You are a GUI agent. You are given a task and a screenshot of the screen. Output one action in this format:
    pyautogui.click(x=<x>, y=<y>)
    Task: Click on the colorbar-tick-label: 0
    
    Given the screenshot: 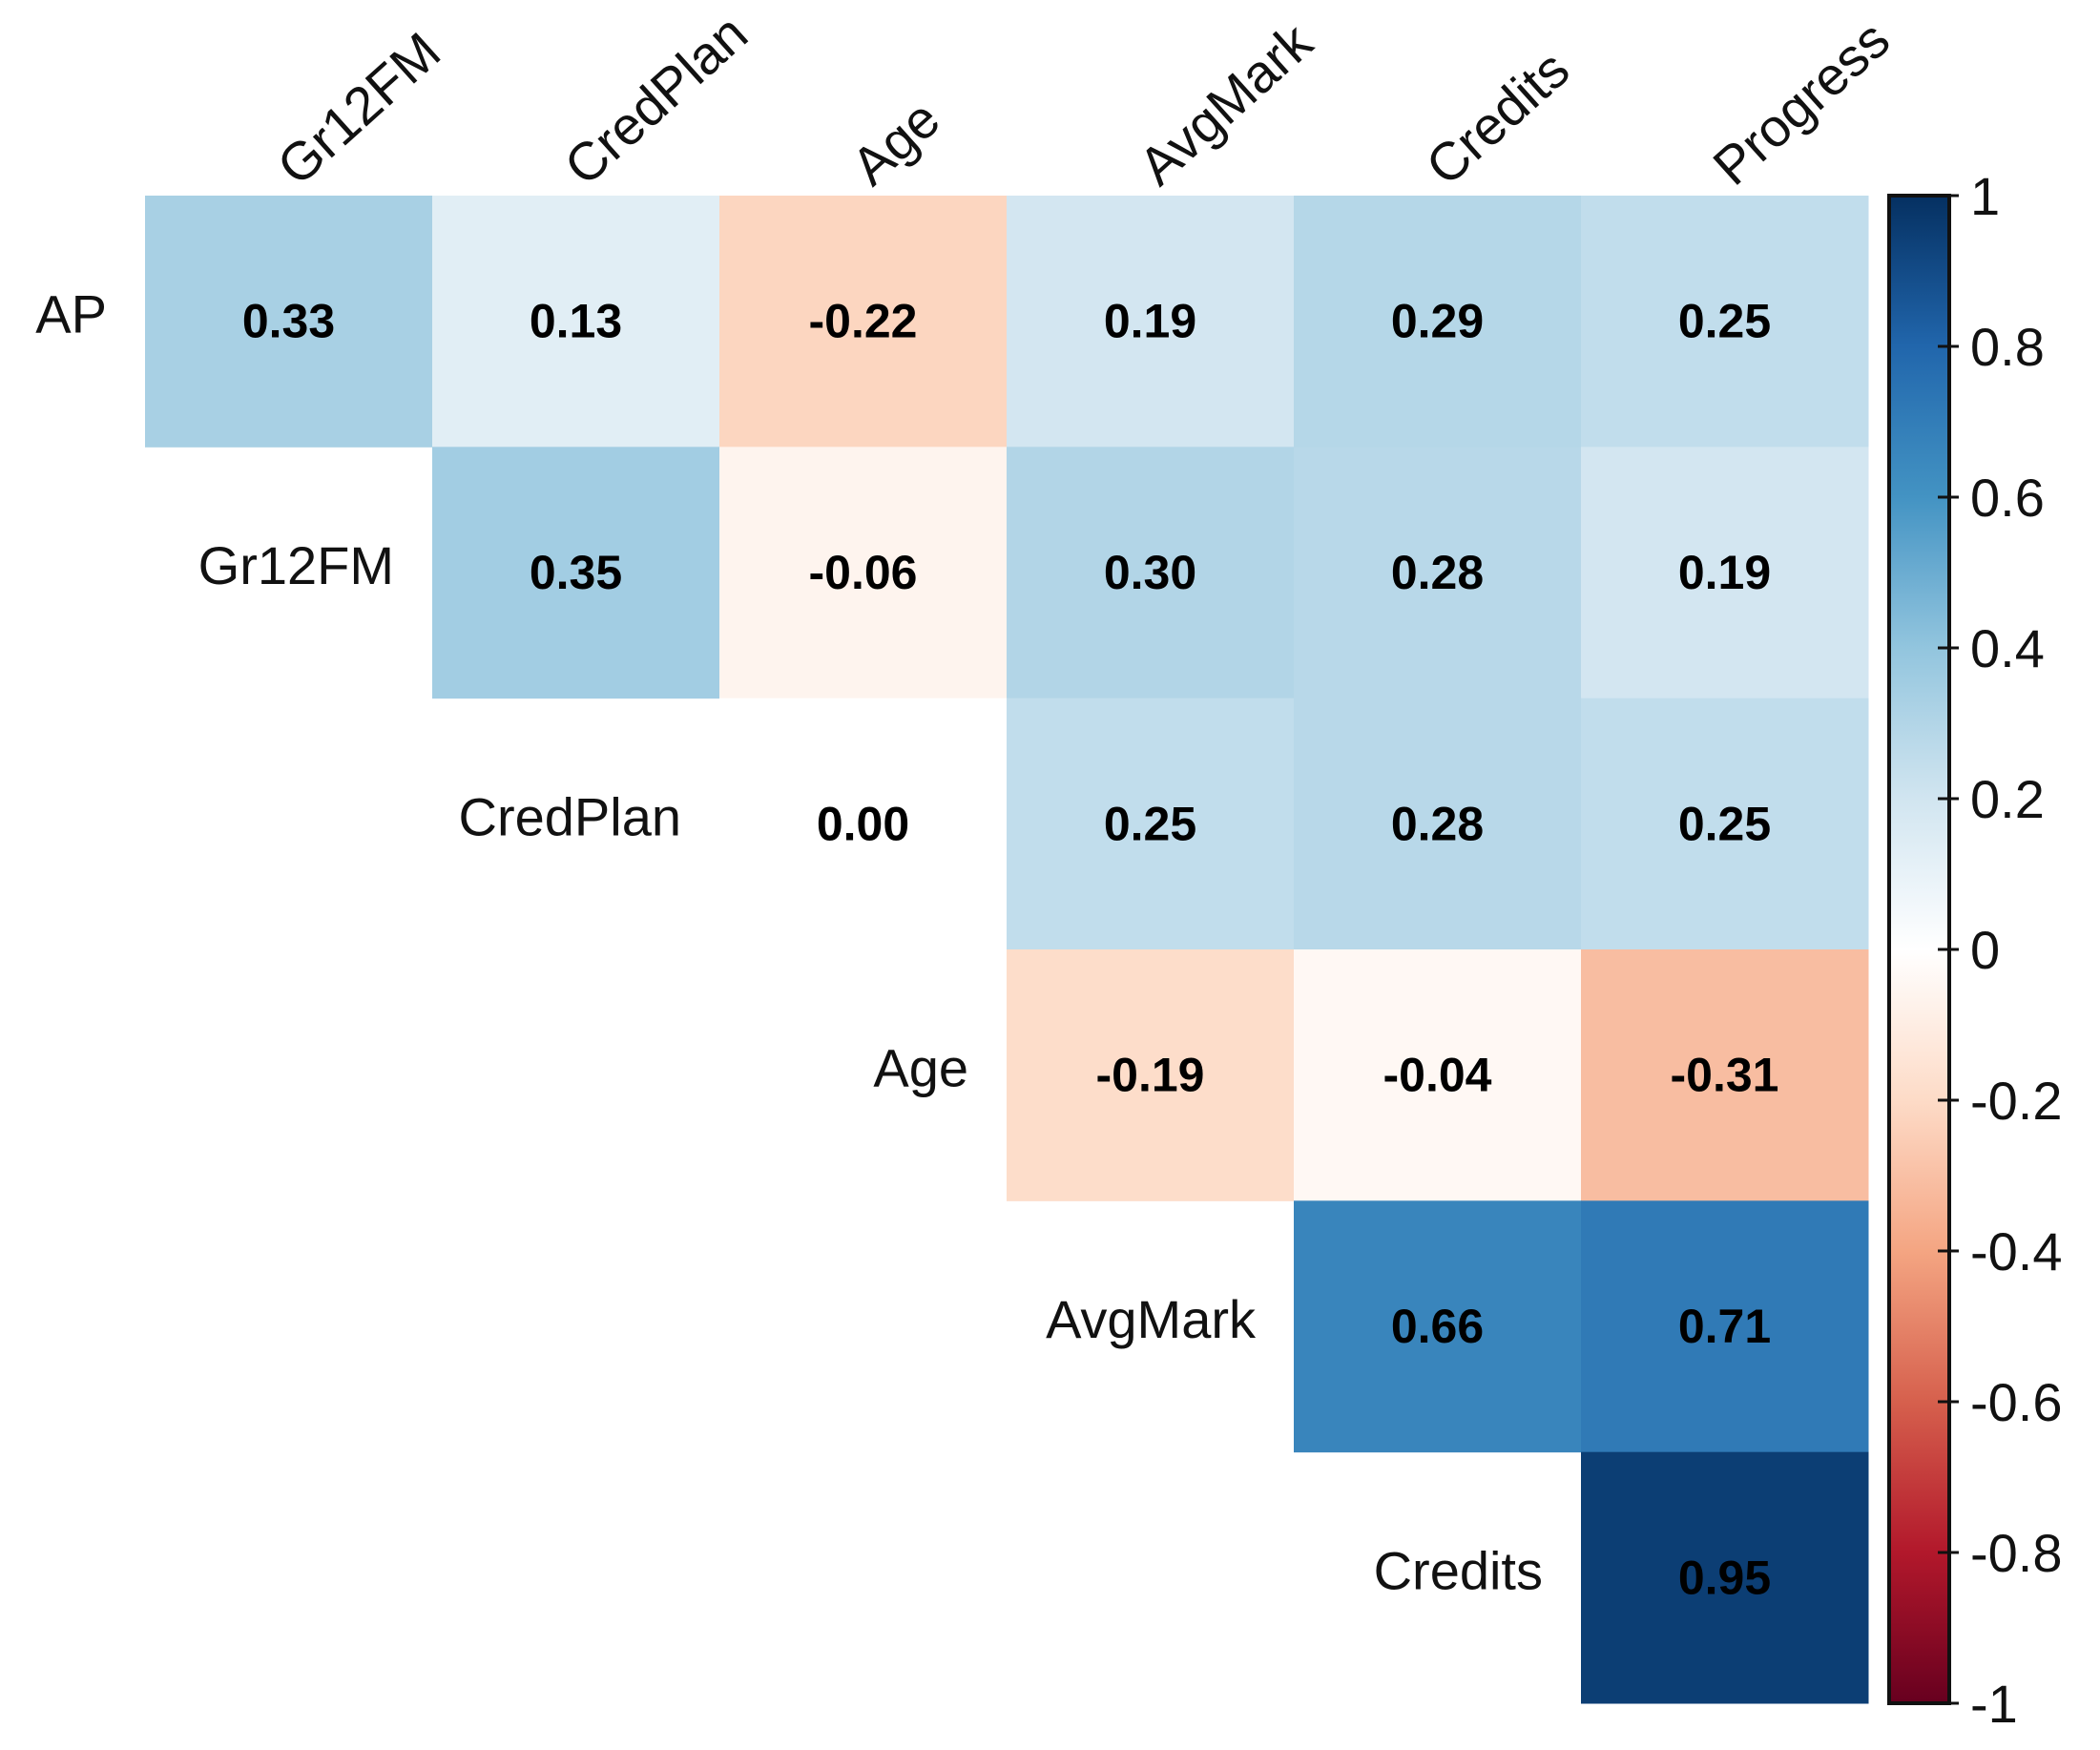 What is the action you would take?
    pyautogui.click(x=1985, y=950)
    